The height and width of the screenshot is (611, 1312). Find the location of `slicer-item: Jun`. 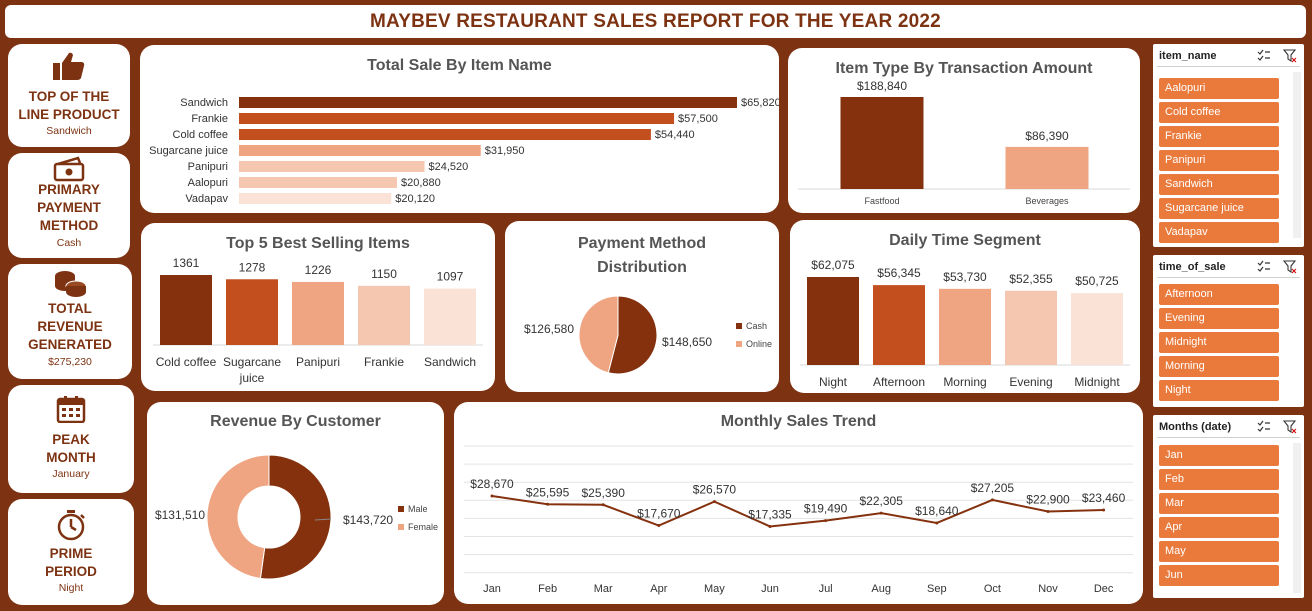

slicer-item: Jun is located at coordinates (1219, 575).